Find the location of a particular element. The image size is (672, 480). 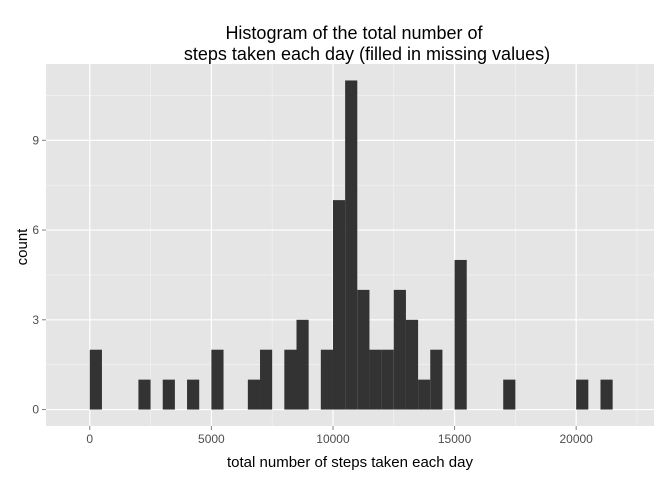

y-axis-ticks: 0 3 6 9 is located at coordinates (39, 275).